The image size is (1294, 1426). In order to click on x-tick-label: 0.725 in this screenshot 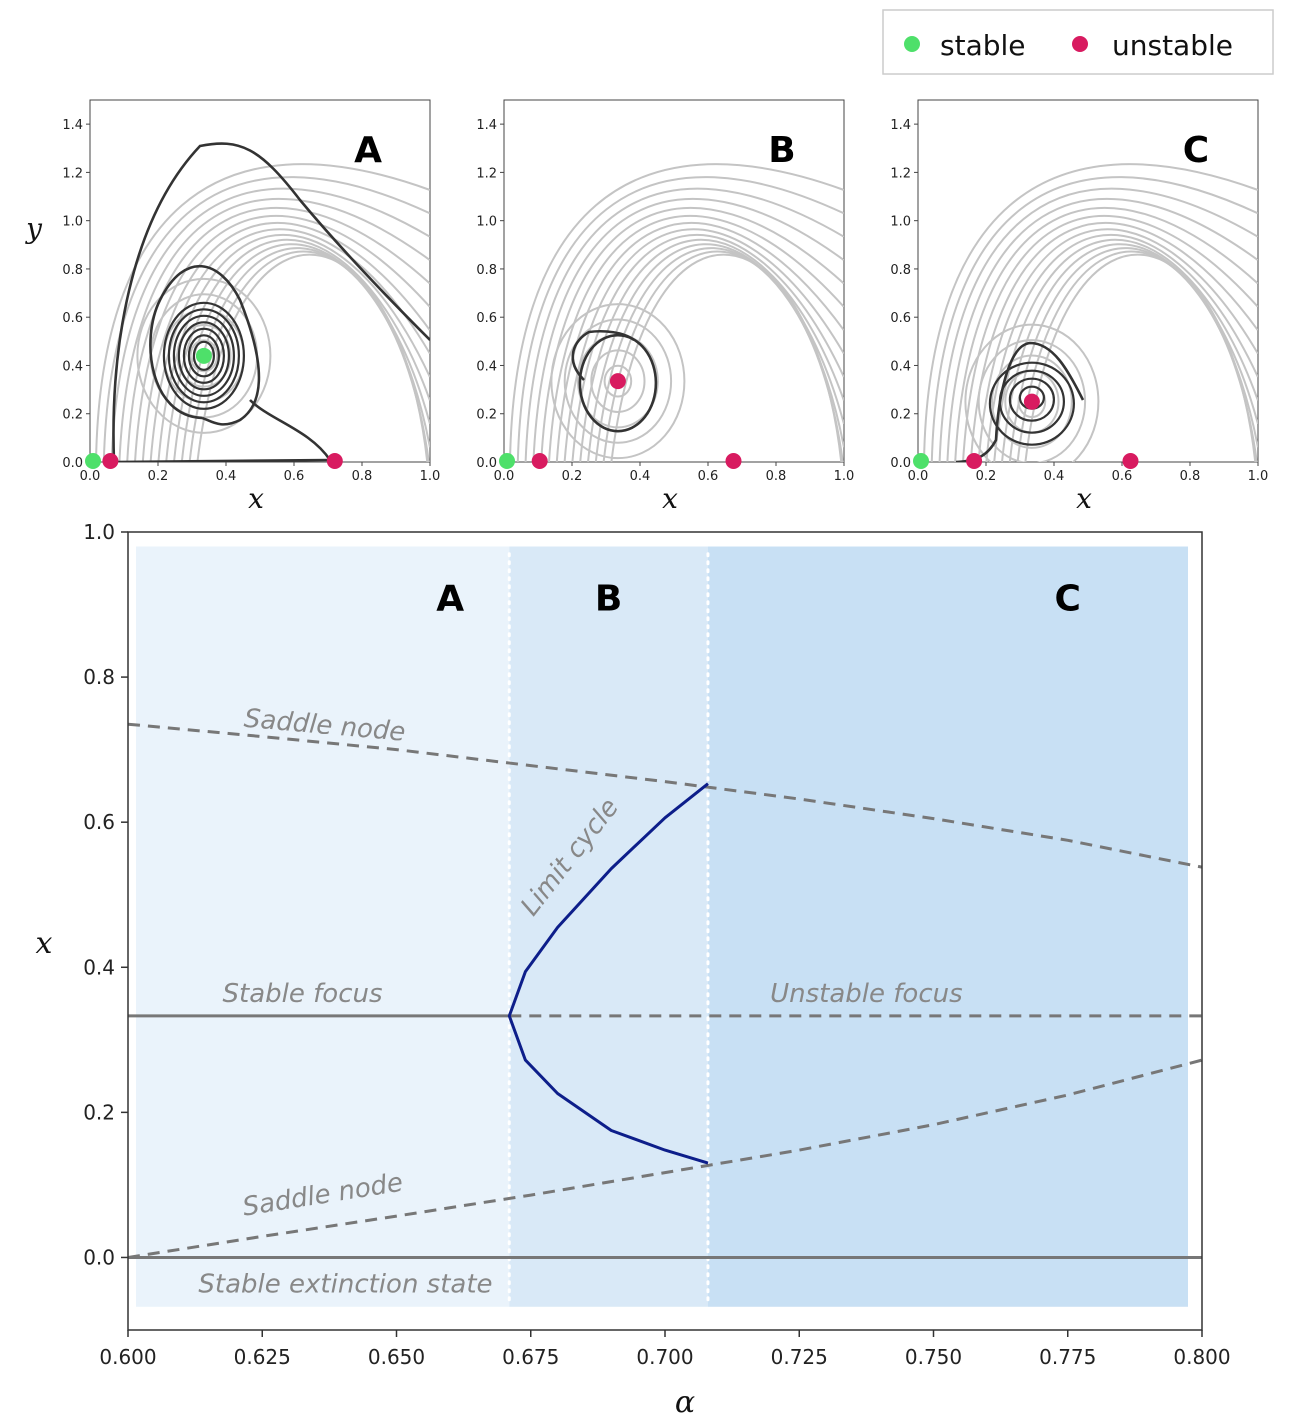, I will do `click(799, 1357)`.